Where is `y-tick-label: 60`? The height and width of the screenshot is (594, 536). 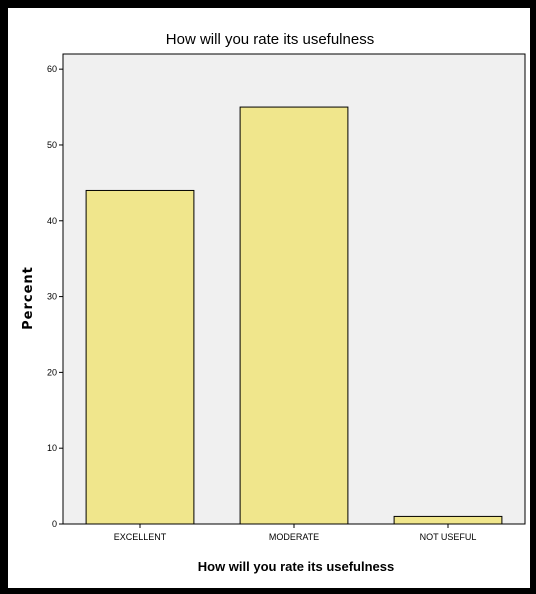 y-tick-label: 60 is located at coordinates (52, 69).